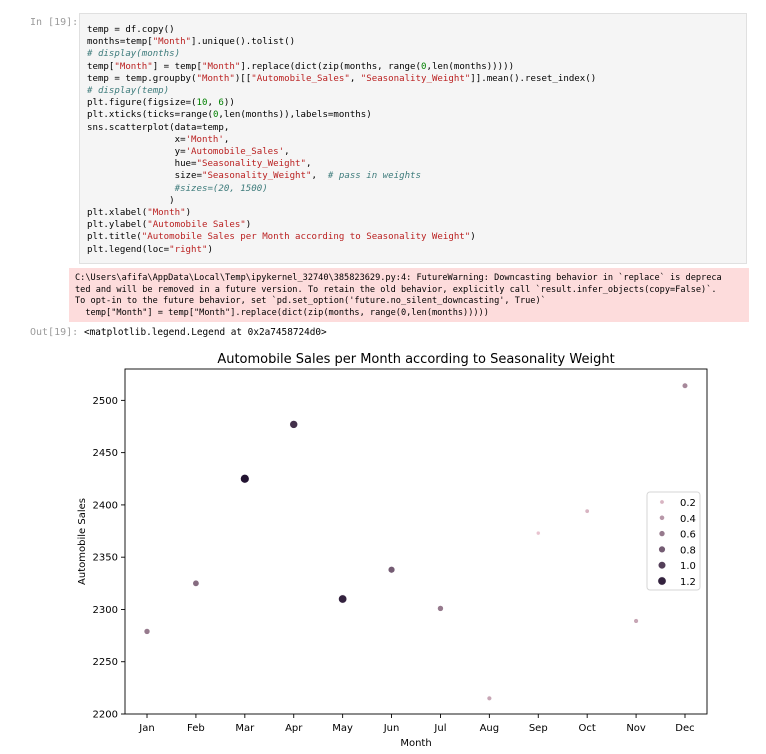 This screenshot has height=754, width=766. I want to click on legend-label: 0.6, so click(688, 535).